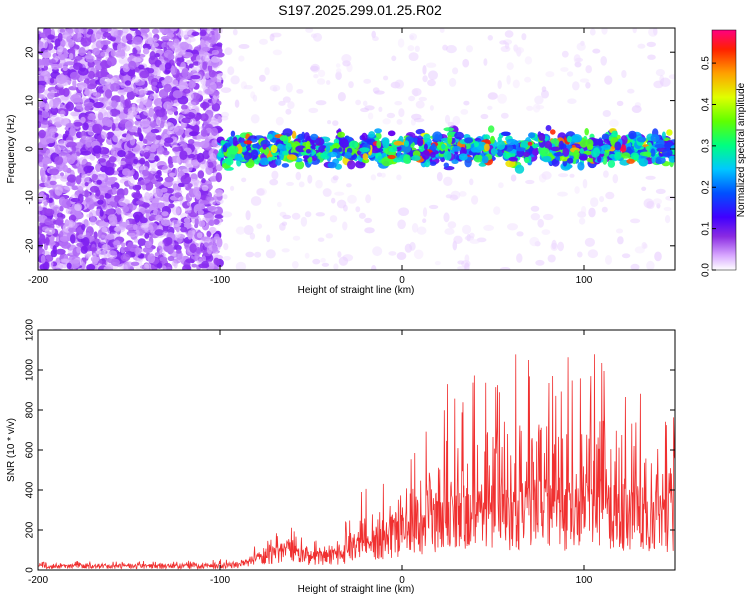  Describe the element at coordinates (30, 197) in the screenshot. I see `spectrogram-y-tick-label: -10` at that location.